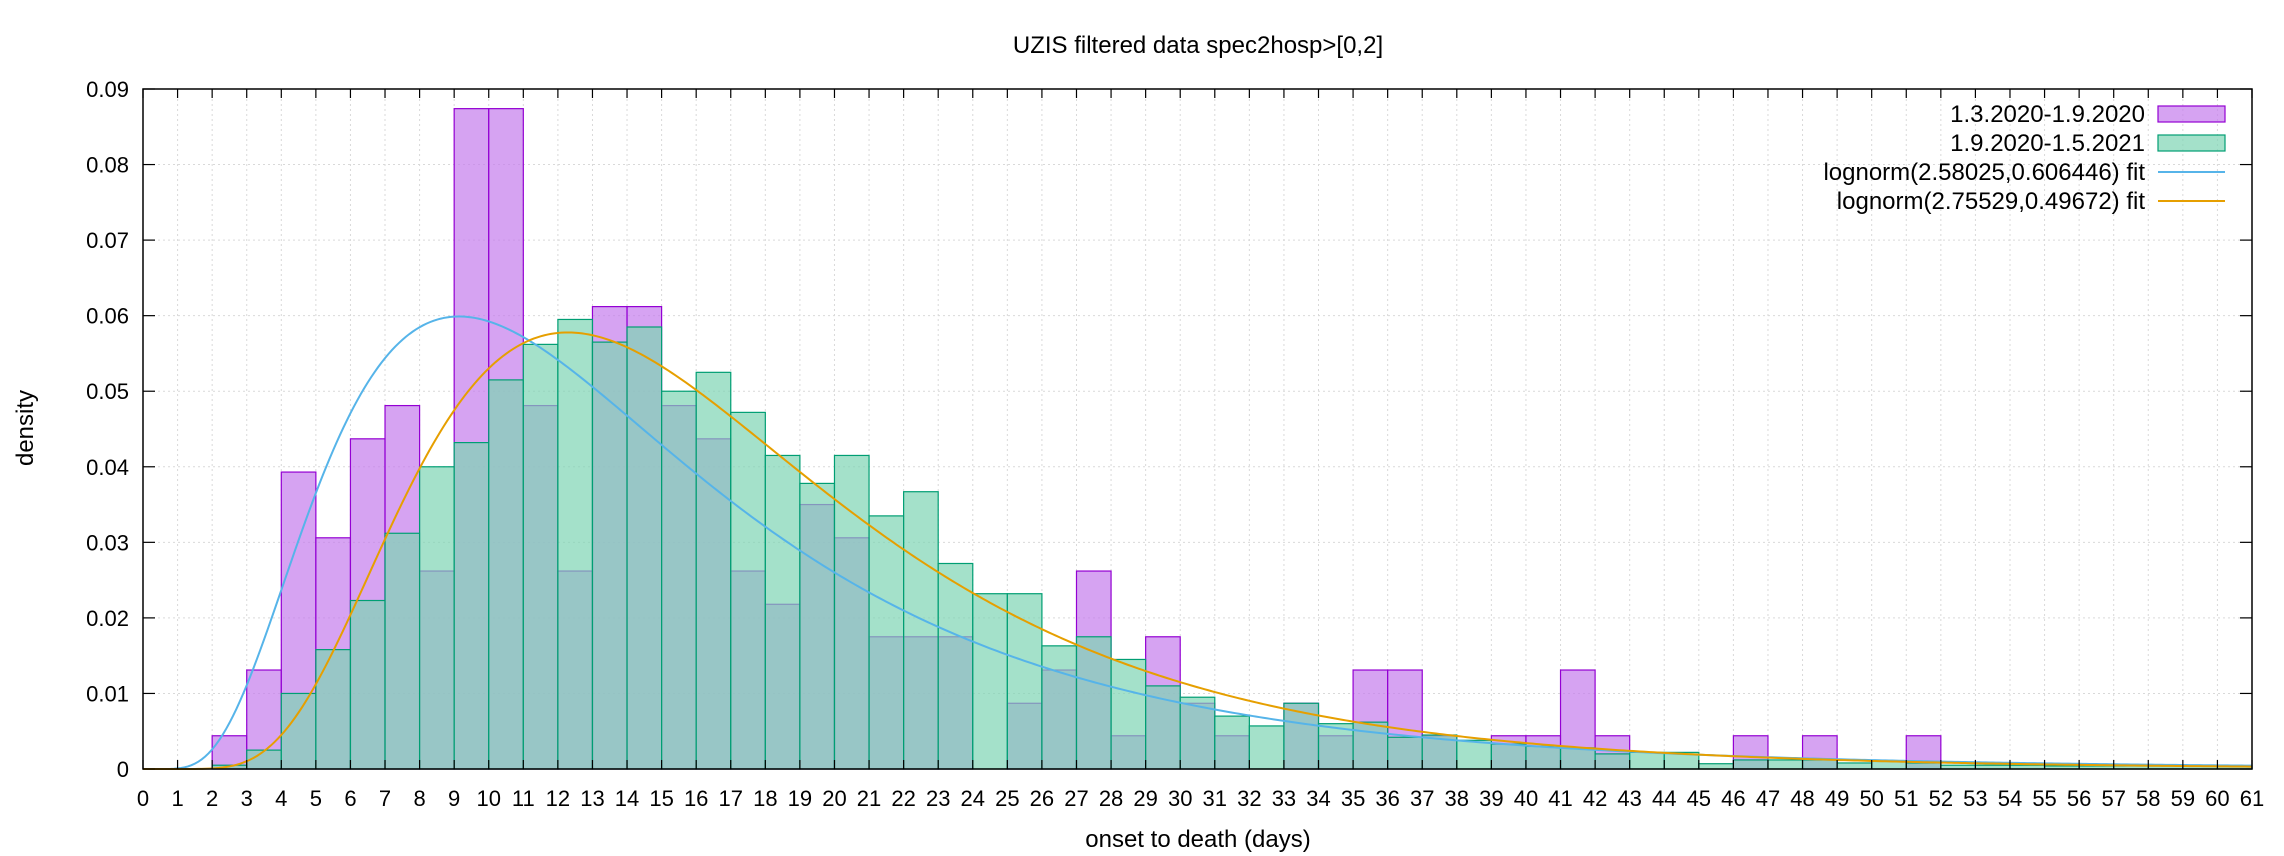 Image resolution: width=2284 pixels, height=856 pixels. Describe the element at coordinates (1076, 798) in the screenshot. I see `x-tick-label: 27` at that location.